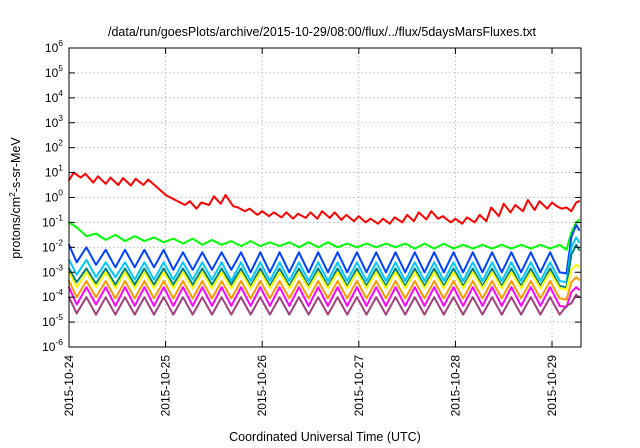 Image resolution: width=640 pixels, height=448 pixels. I want to click on y-axis-label-base: protons/cm, so click(16, 228).